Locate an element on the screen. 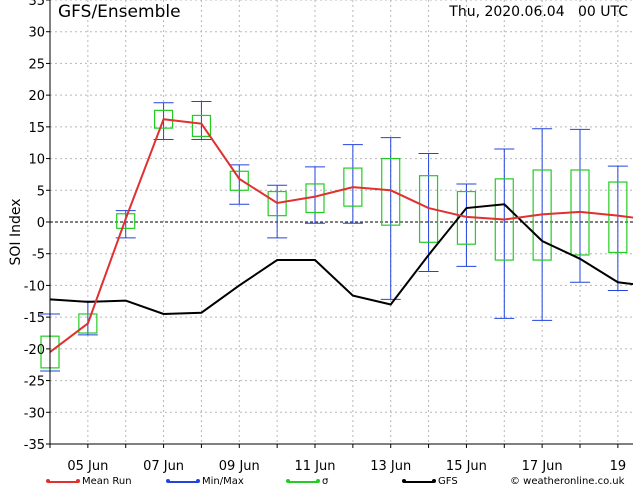 This screenshot has height=490, width=634. legend-mean-swatch is located at coordinates (63, 480).